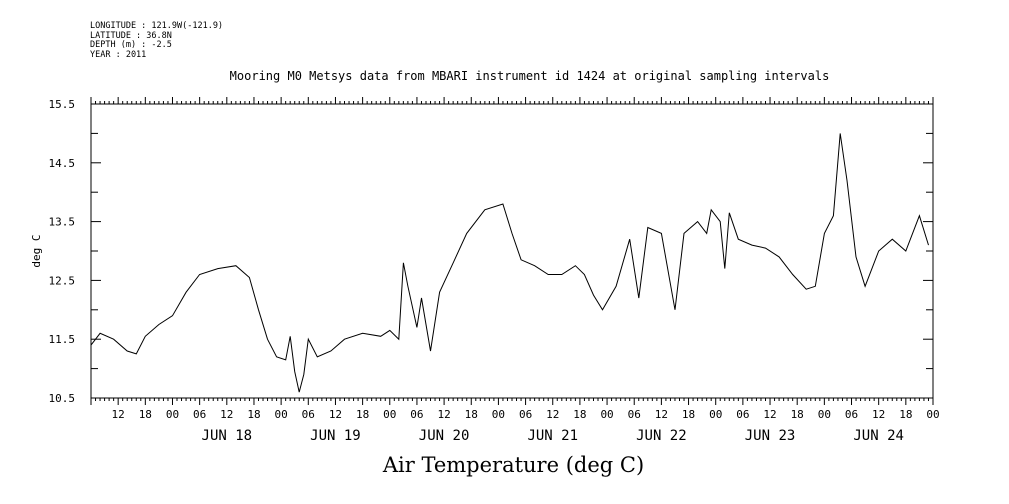  Describe the element at coordinates (62, 280) in the screenshot. I see `y-tick-label: 12.5` at that location.